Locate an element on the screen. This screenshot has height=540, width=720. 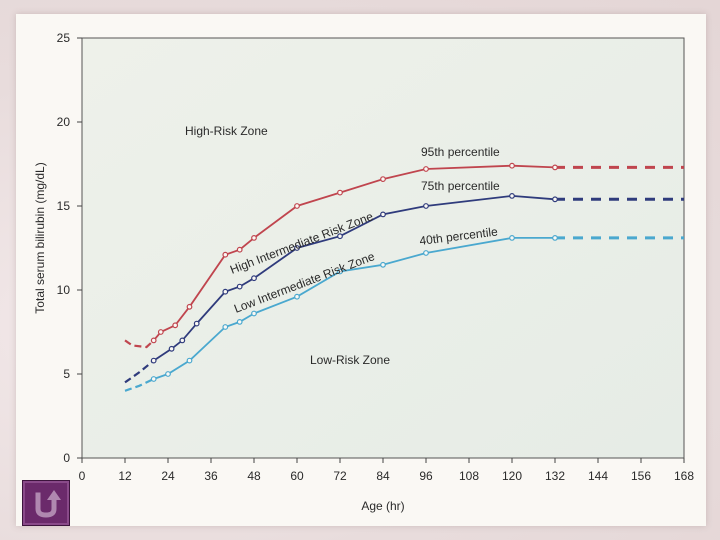
series-line-early-75th is located at coordinates (139, 371).